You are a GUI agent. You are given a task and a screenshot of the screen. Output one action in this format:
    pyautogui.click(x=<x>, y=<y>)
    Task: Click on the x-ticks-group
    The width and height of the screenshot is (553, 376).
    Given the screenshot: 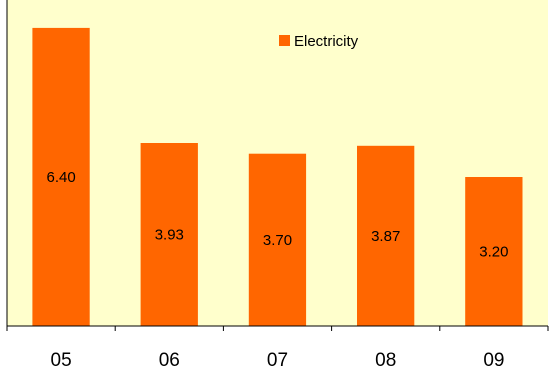 What is the action you would take?
    pyautogui.click(x=277, y=328)
    